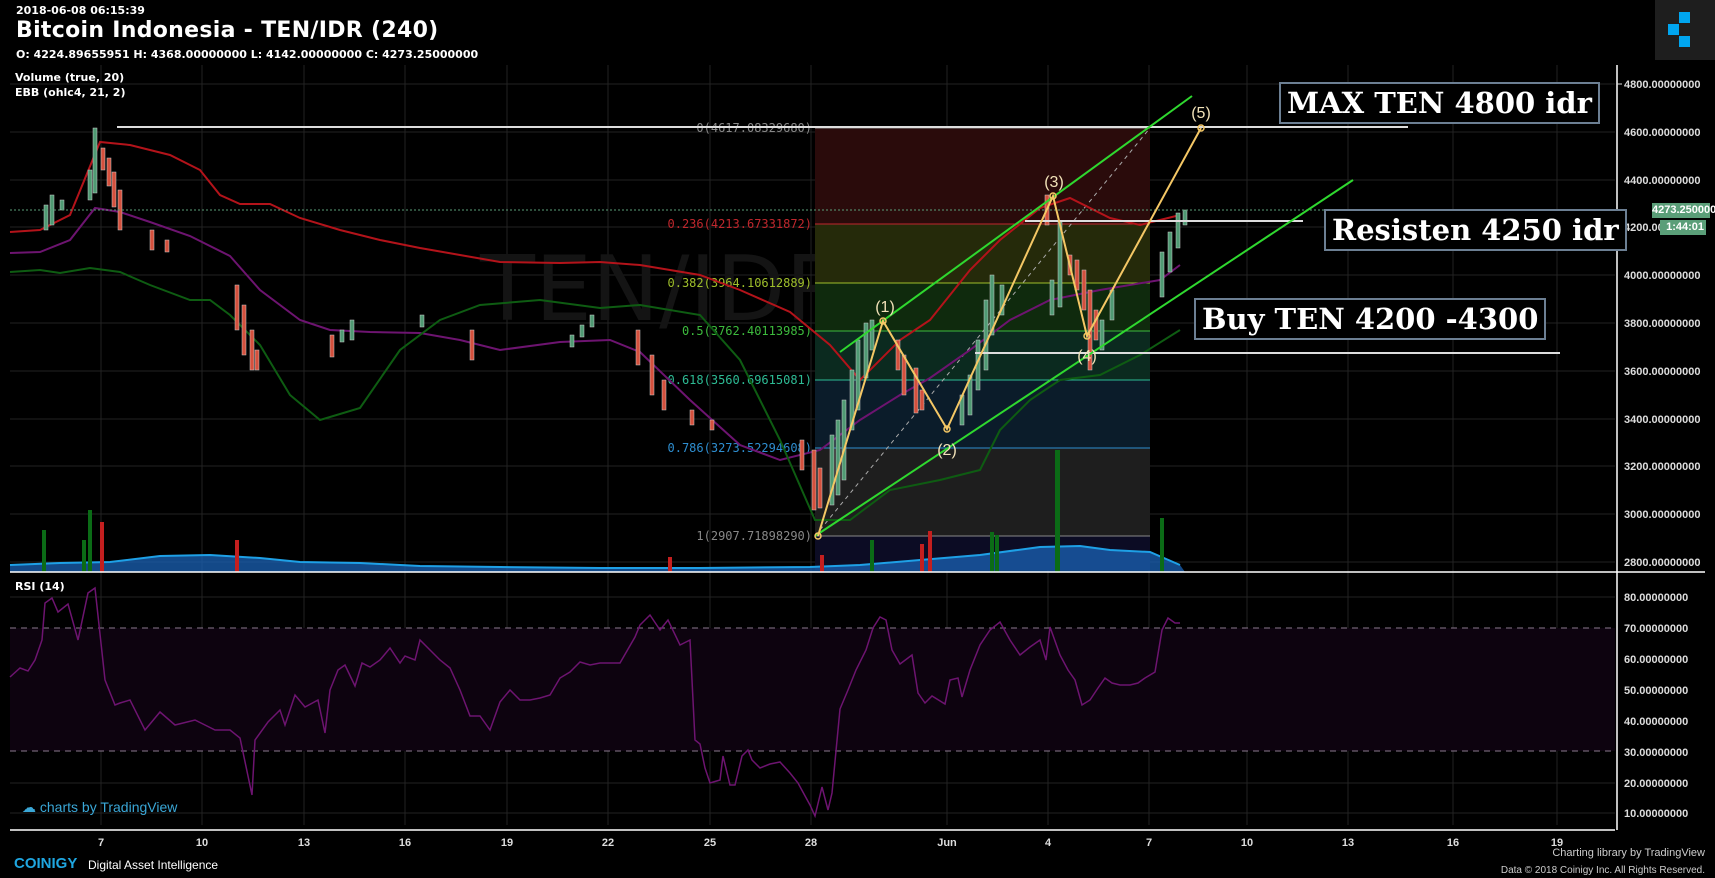  I want to click on tradingview-brand-text: charts by TradingView, so click(108, 807).